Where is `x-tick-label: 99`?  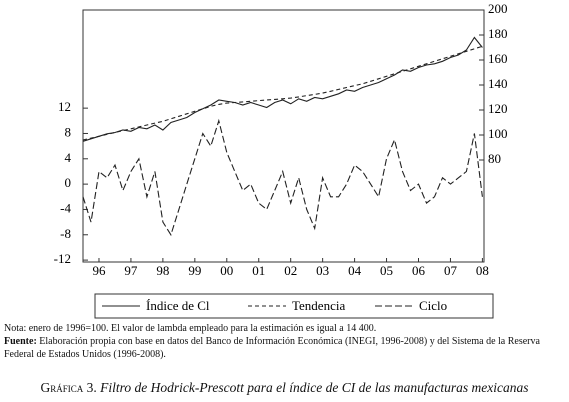
x-tick-label: 99 is located at coordinates (194, 270).